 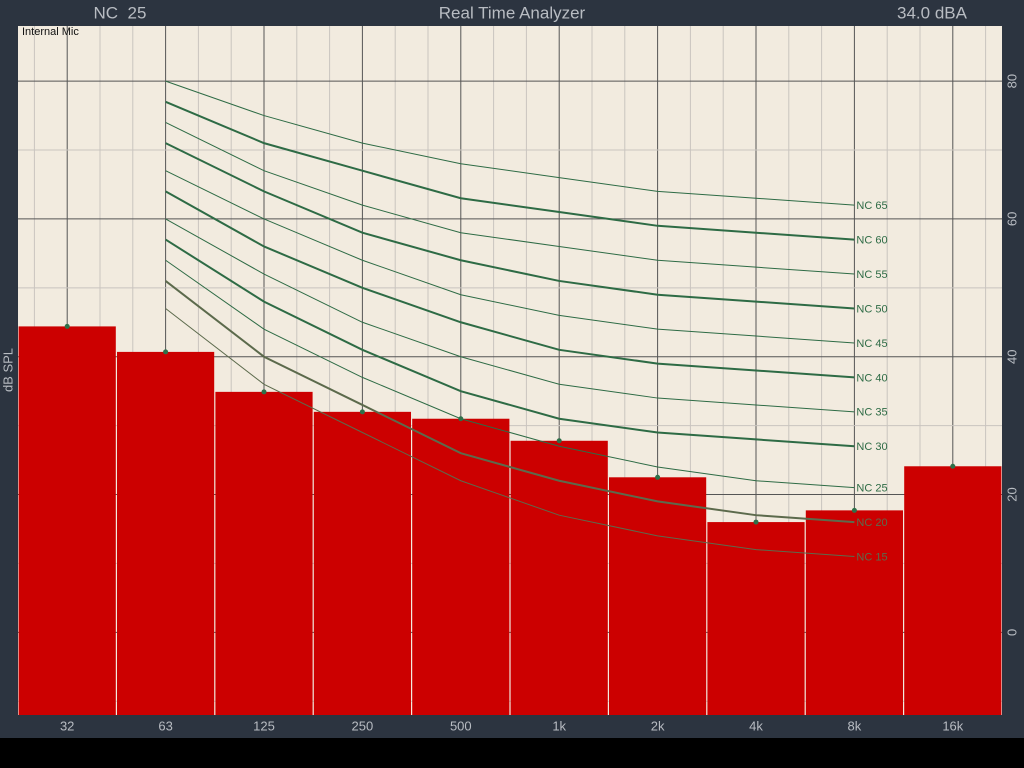 What do you see at coordinates (871, 489) in the screenshot?
I see `nc-curve-label: NC 25` at bounding box center [871, 489].